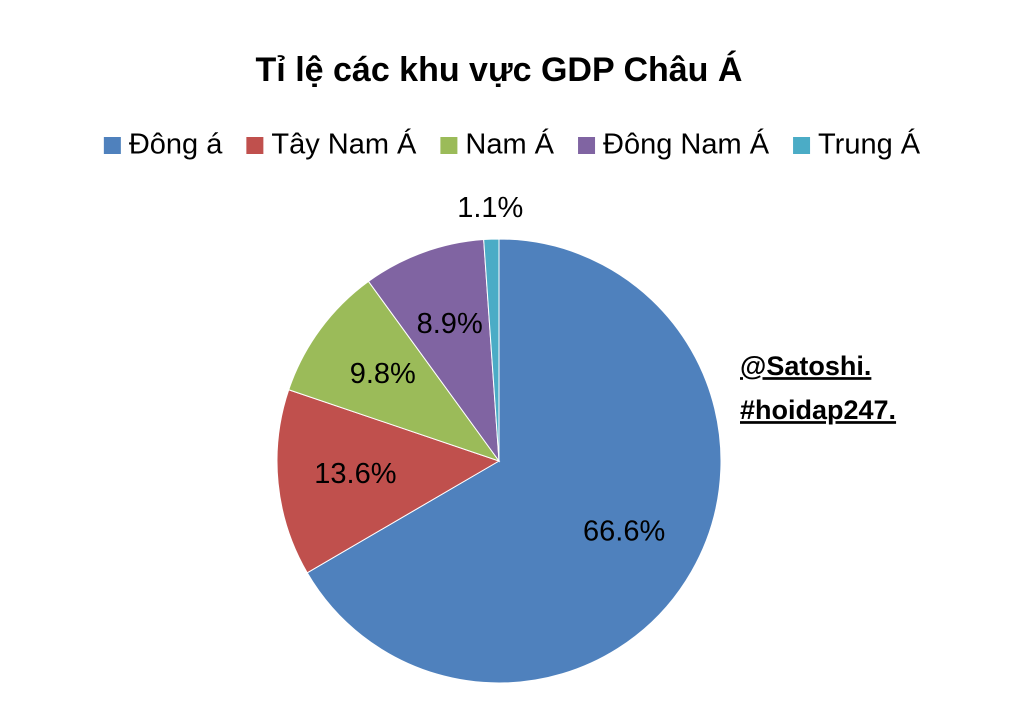 The height and width of the screenshot is (716, 1024). Describe the element at coordinates (818, 410) in the screenshot. I see `annotation: #hoidap247.` at that location.